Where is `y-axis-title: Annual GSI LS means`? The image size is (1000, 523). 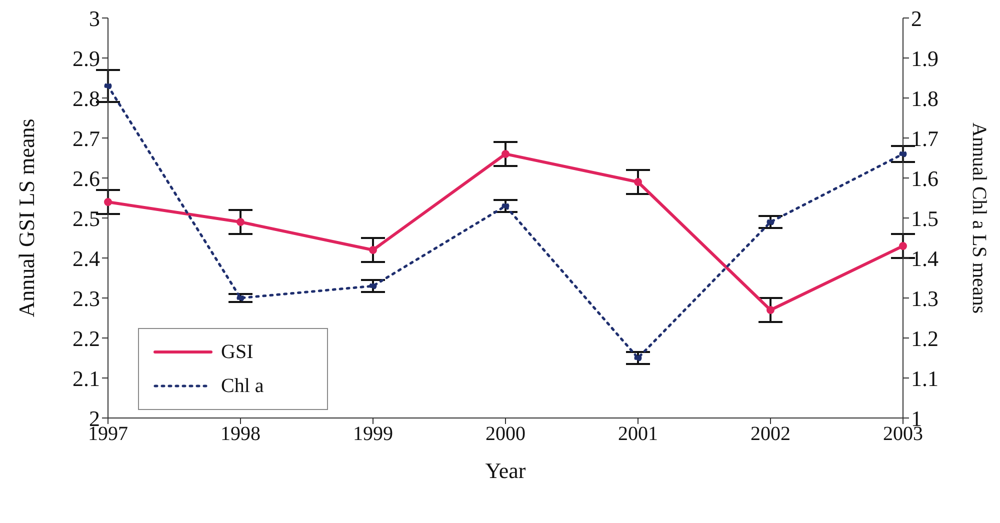
y-axis-title: Annual GSI LS means is located at coordinates (26, 218).